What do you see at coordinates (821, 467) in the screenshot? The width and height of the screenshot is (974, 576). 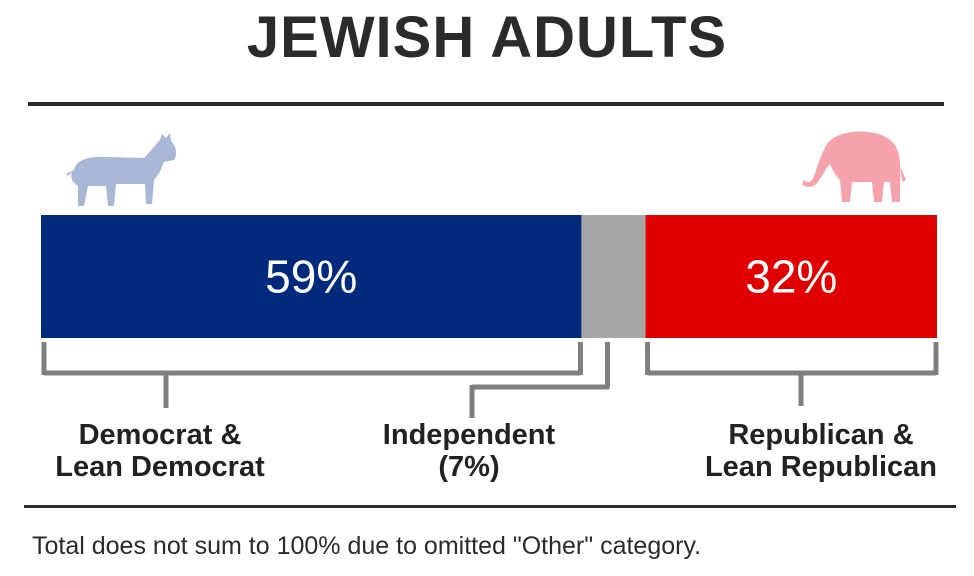 I see `category-label-republican-line2: Lean Republican` at bounding box center [821, 467].